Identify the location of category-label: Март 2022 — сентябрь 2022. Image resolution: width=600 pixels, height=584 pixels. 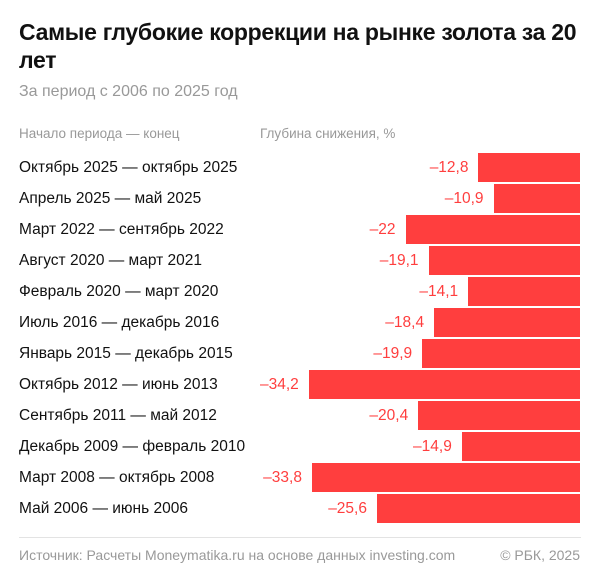
(121, 229).